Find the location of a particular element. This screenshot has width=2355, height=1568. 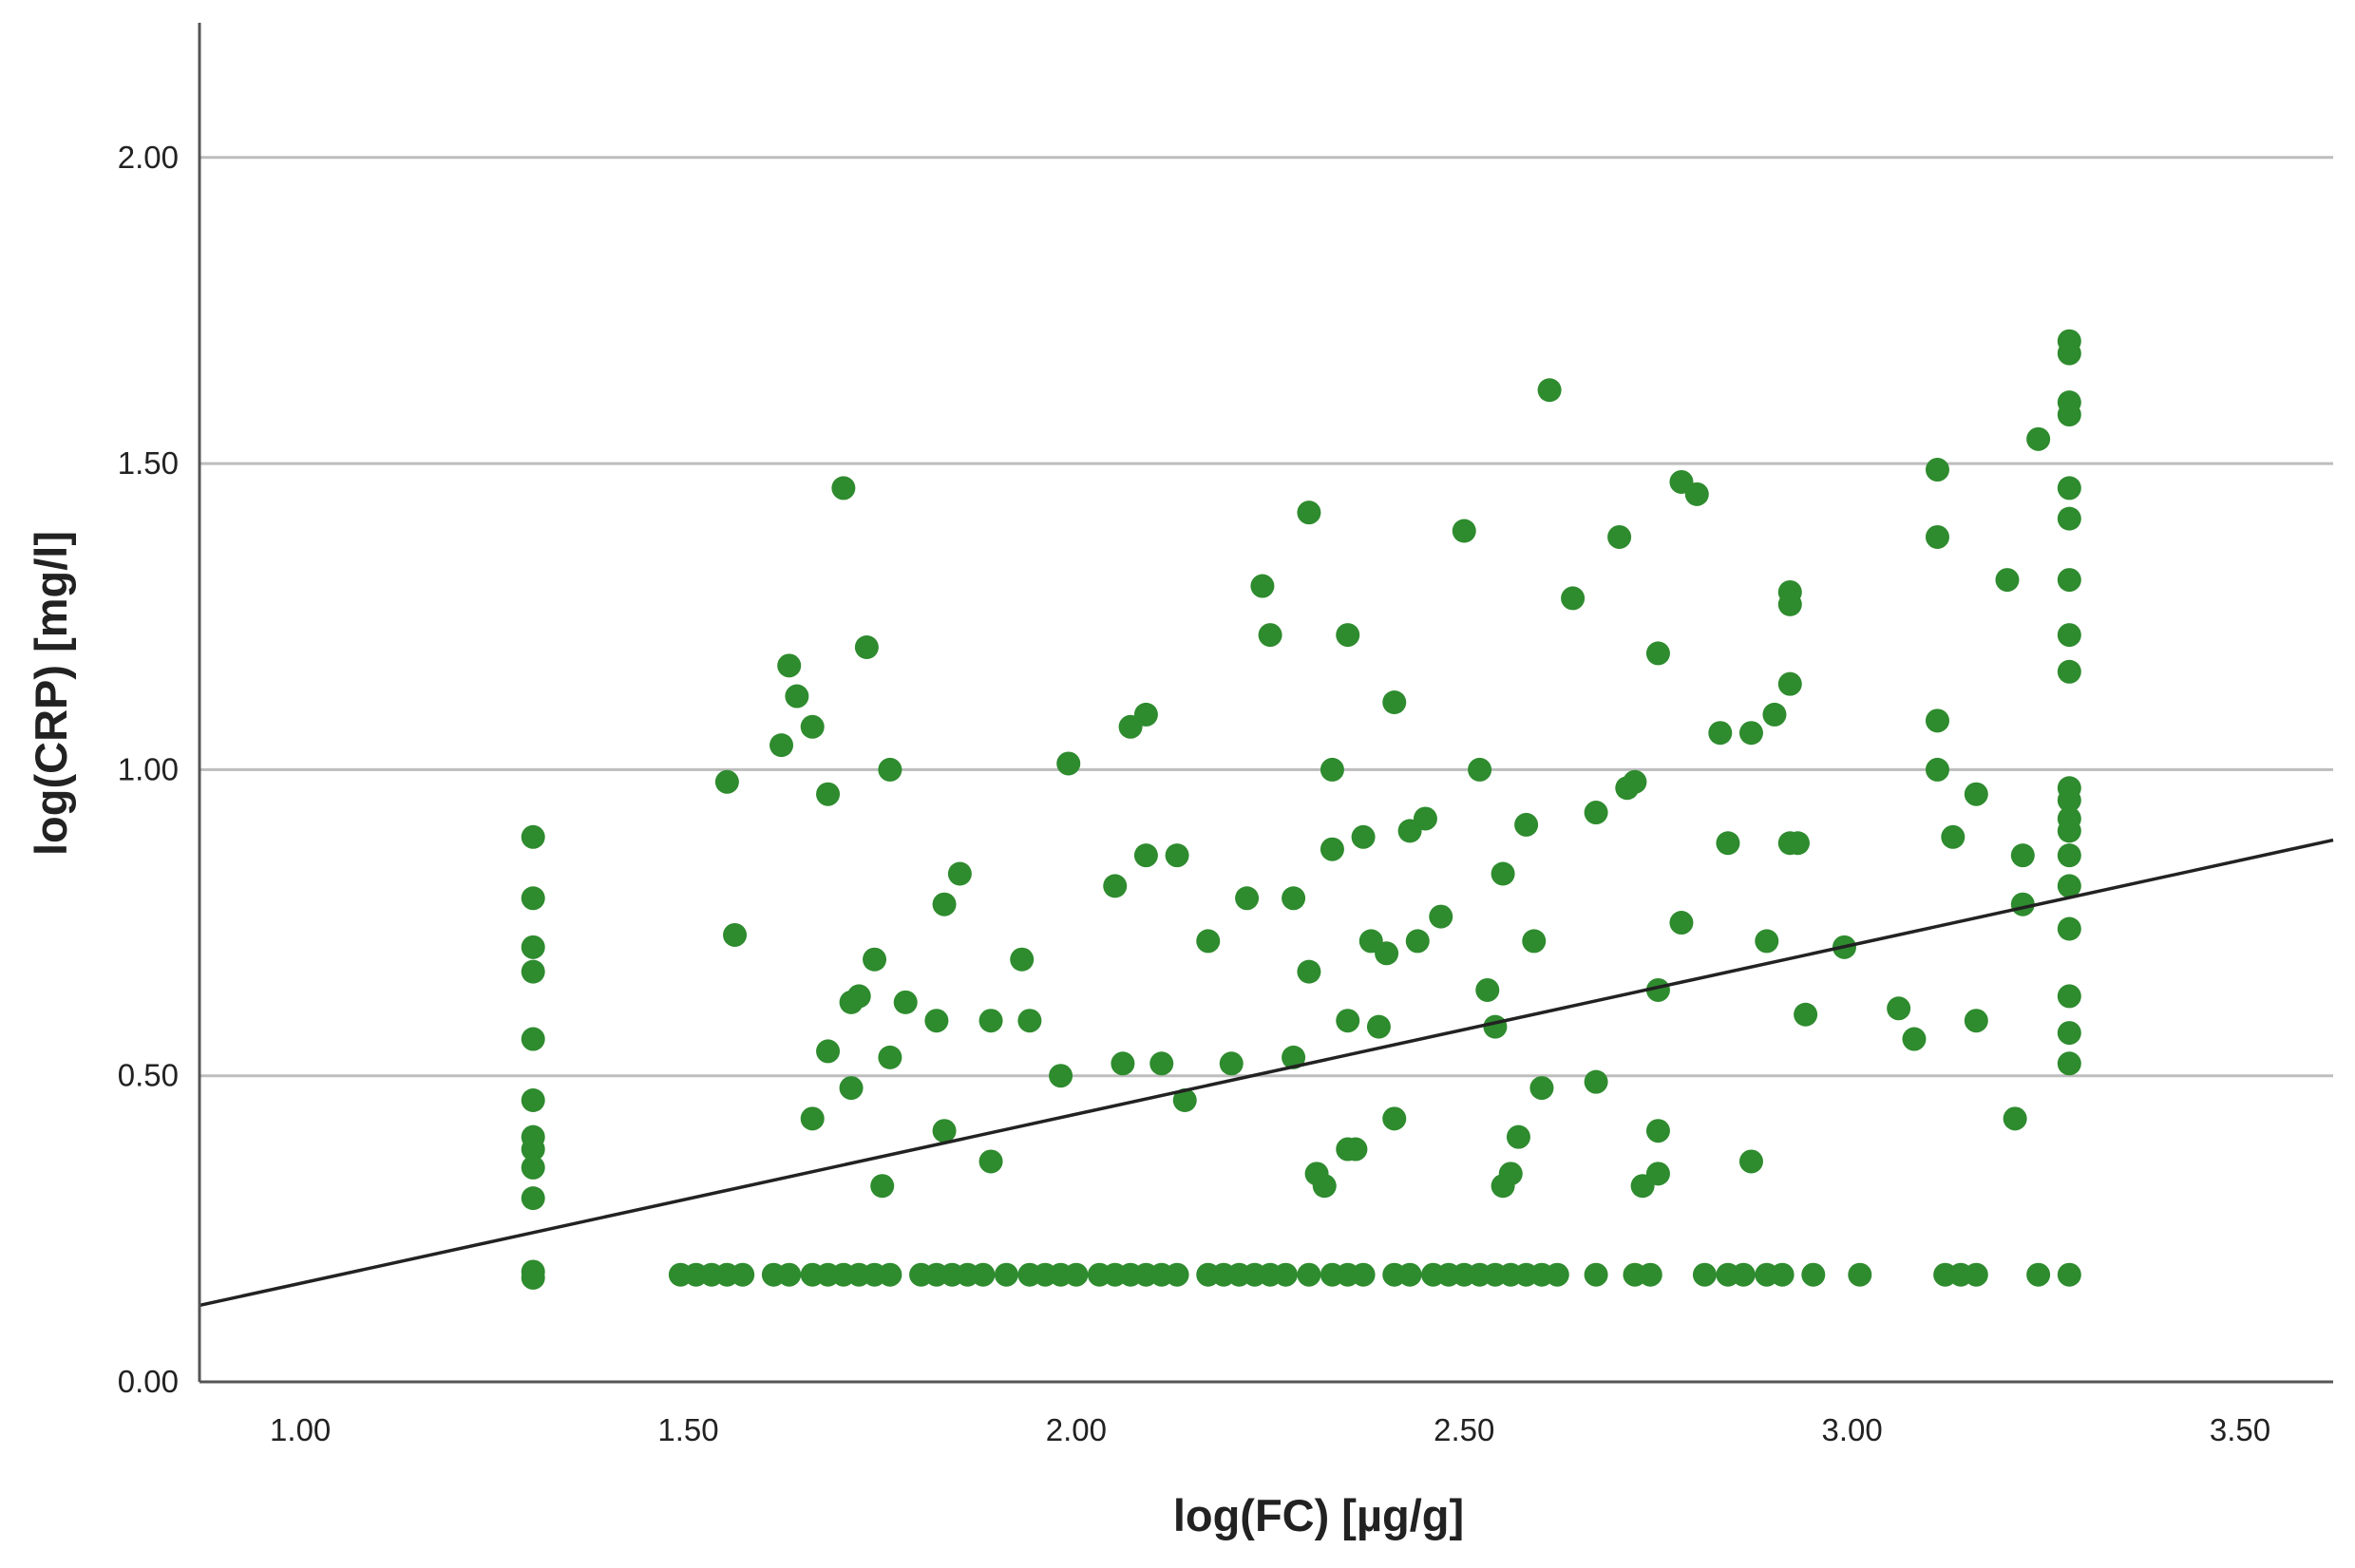

x-tick-label: 3.00 is located at coordinates (1853, 1429).